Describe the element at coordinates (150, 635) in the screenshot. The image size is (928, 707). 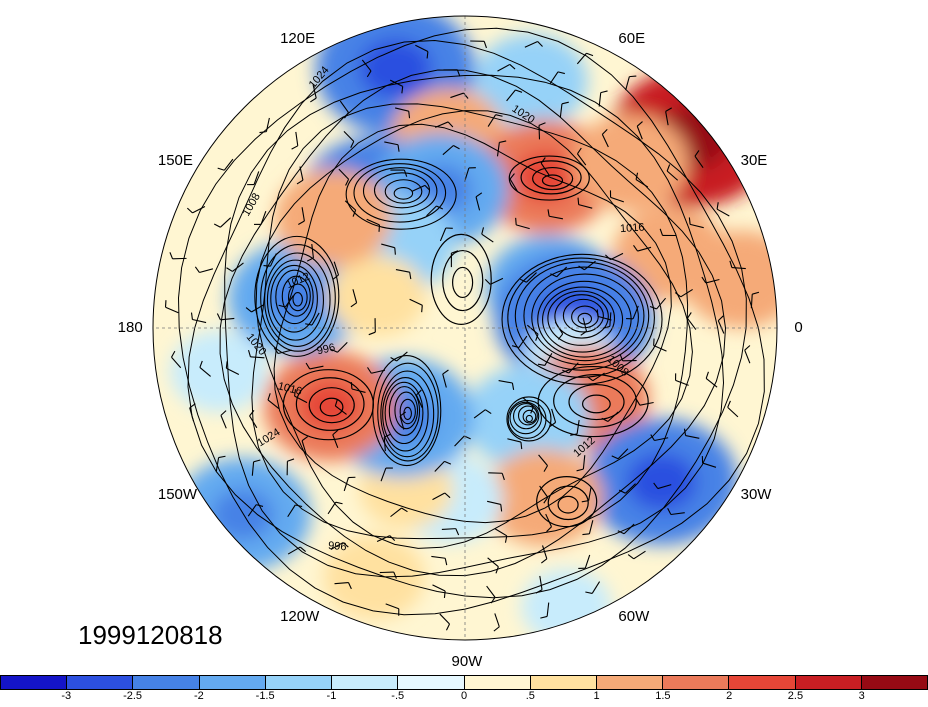
I see `timestamp-label: 1999120818` at that location.